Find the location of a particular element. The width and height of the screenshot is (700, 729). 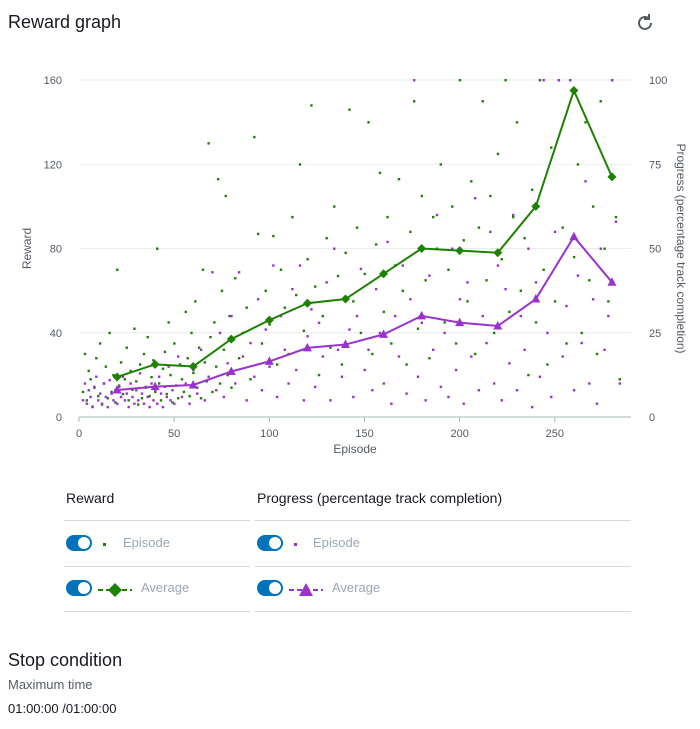

y2-axis-label: Progress (percentage track completion) is located at coordinates (681, 248).